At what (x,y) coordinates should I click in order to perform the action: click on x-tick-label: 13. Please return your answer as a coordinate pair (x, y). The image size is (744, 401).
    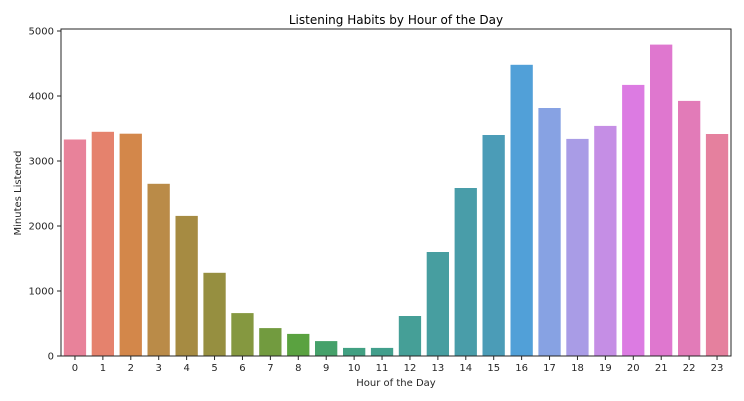
    Looking at the image, I should click on (438, 368).